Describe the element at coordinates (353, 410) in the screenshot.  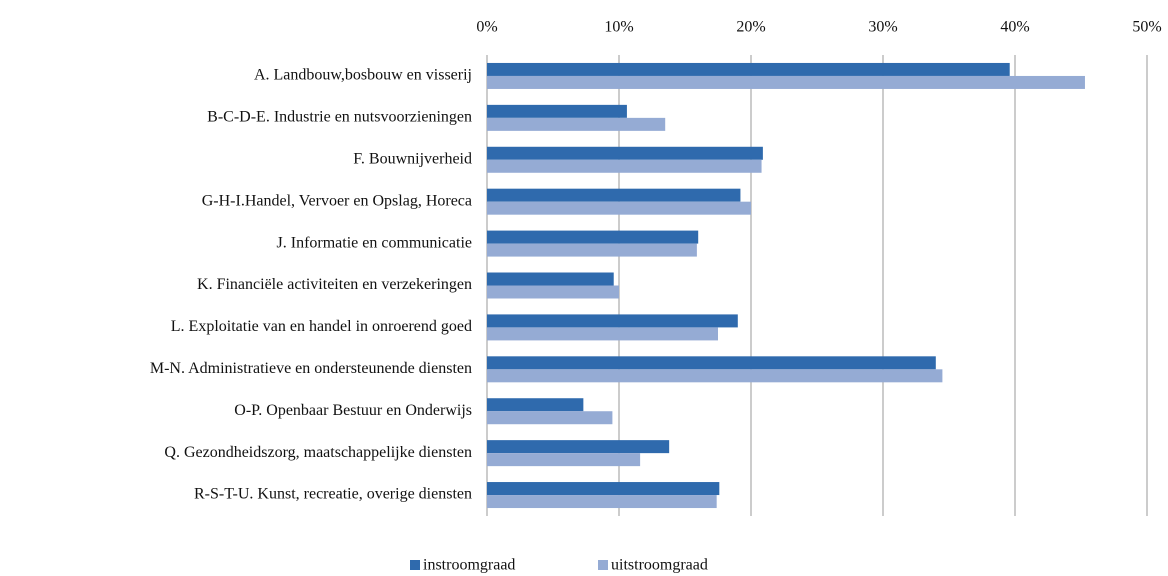
I see `y-tick-label: O-P. Openbaar Bestuur en Onderwijs` at that location.